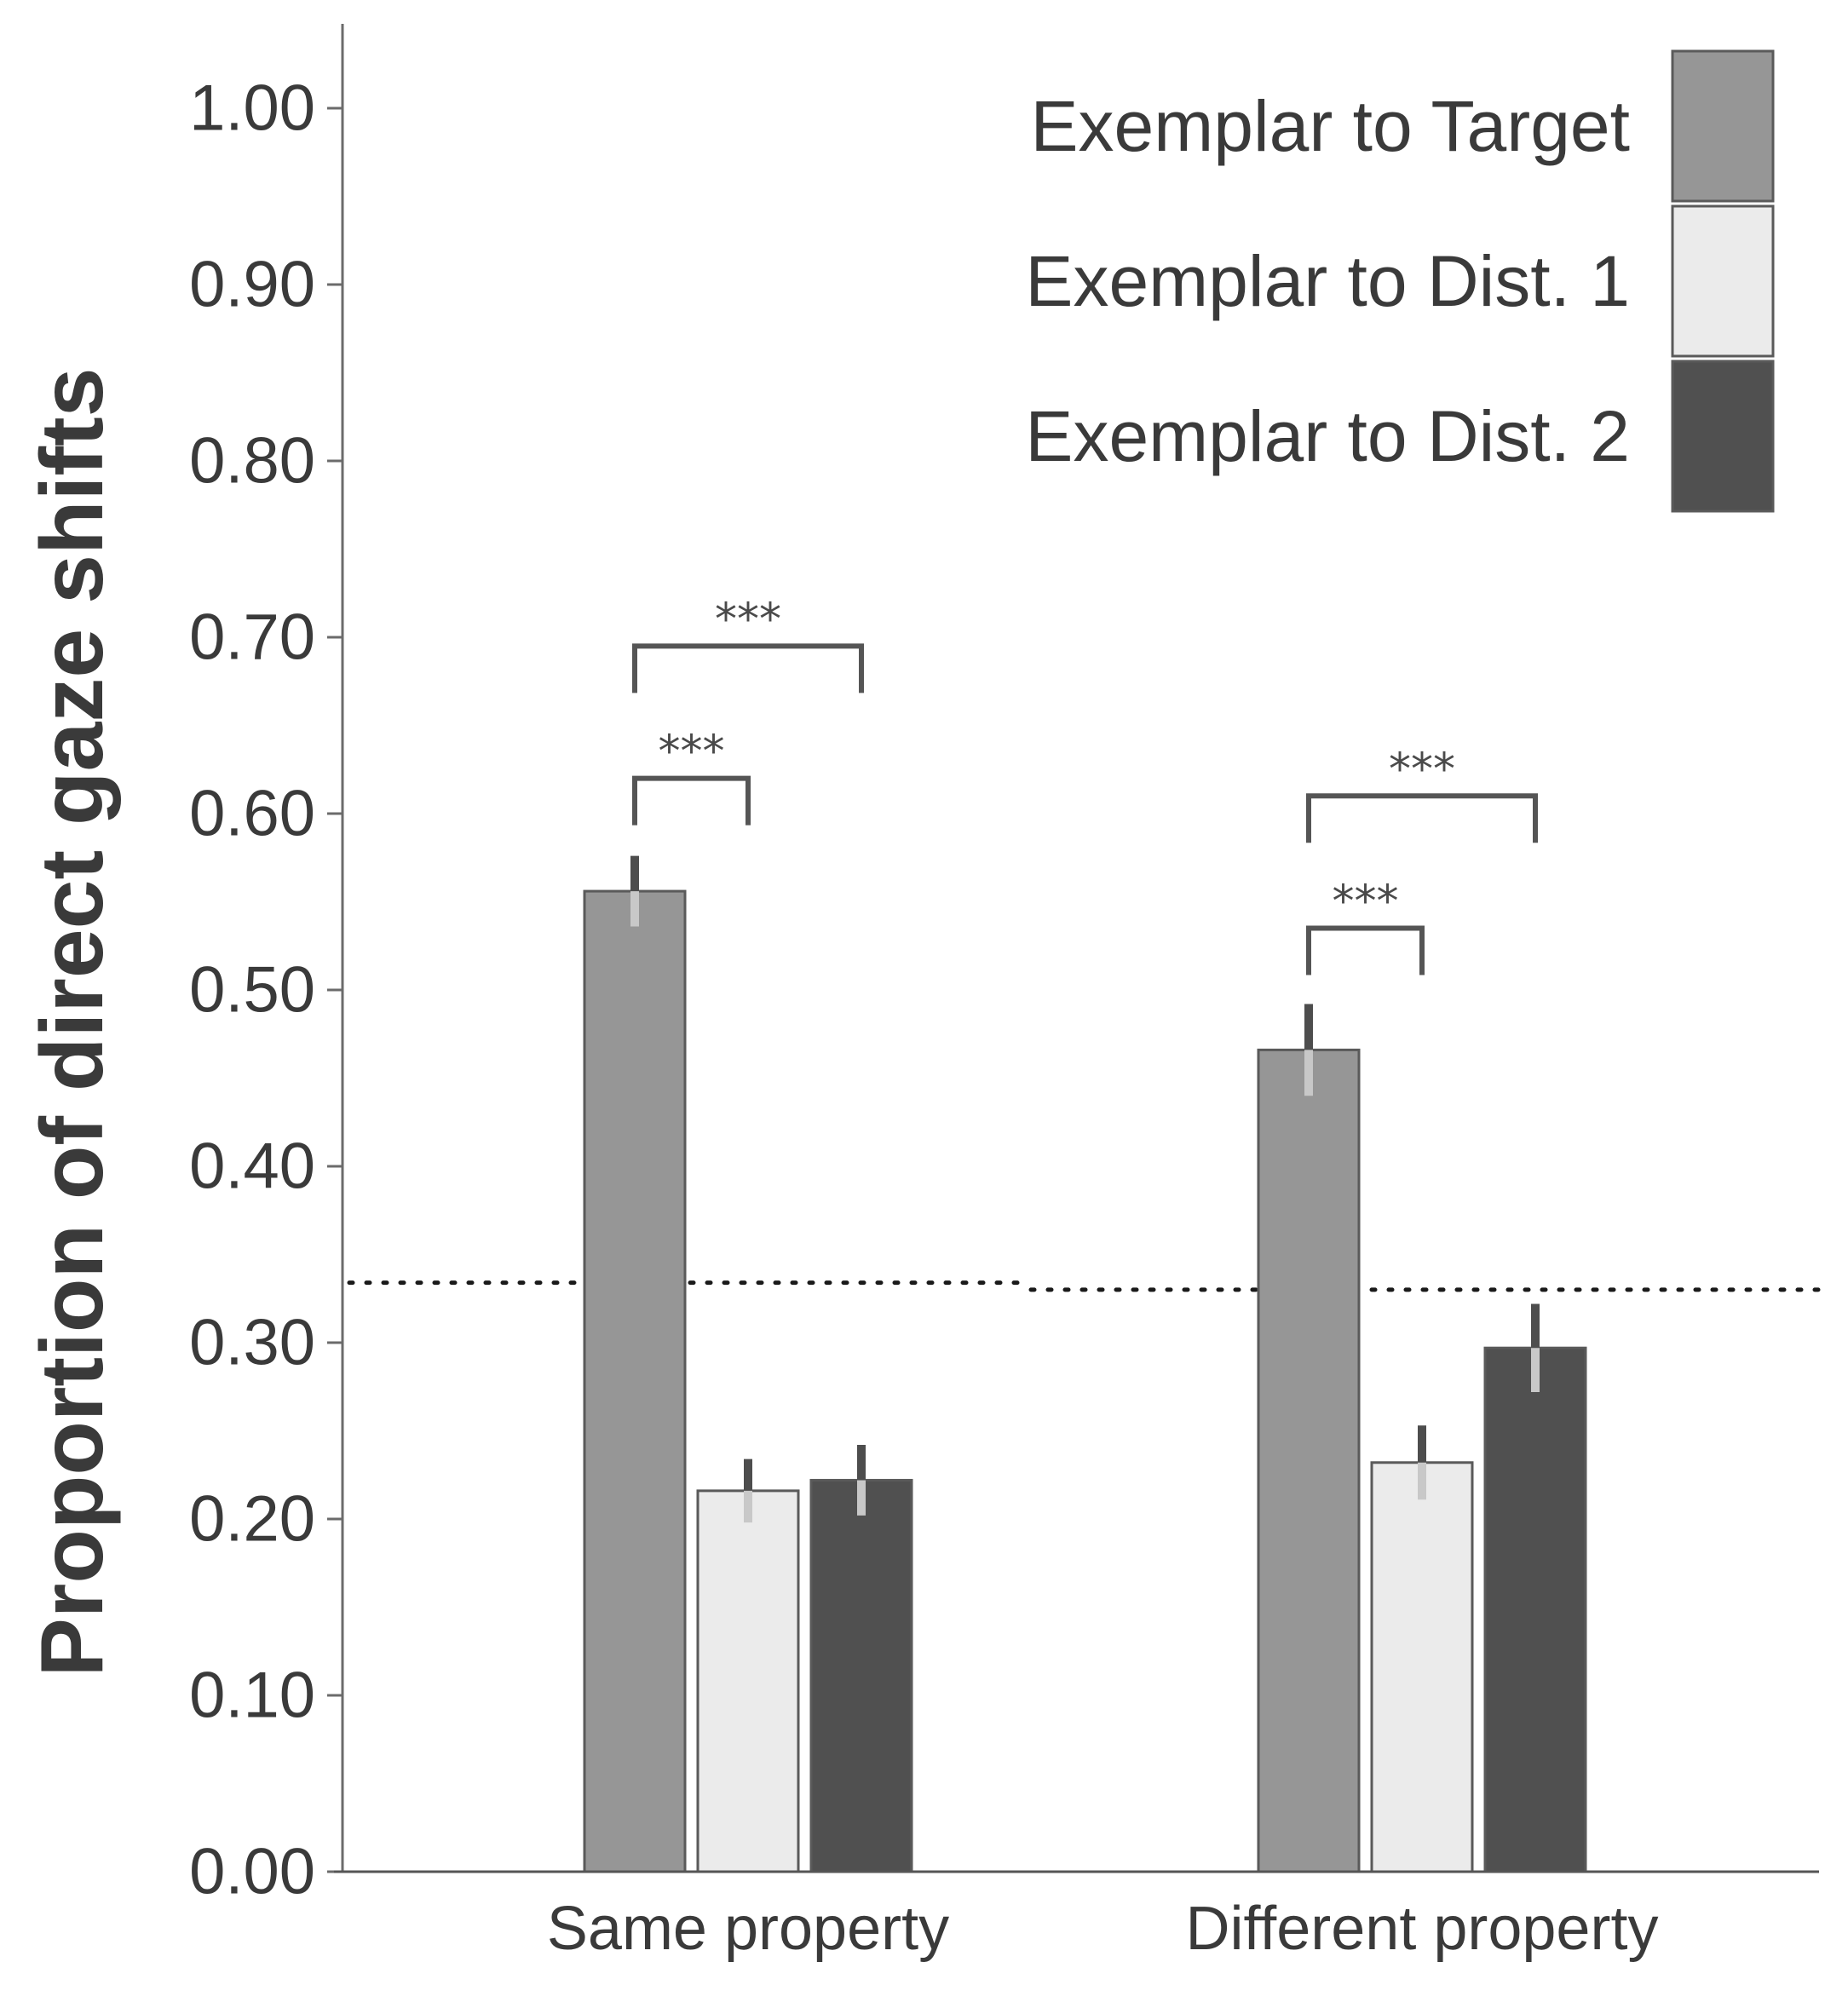 The image size is (1848, 2008). I want to click on y-tick-label: 0.10, so click(252, 1696).